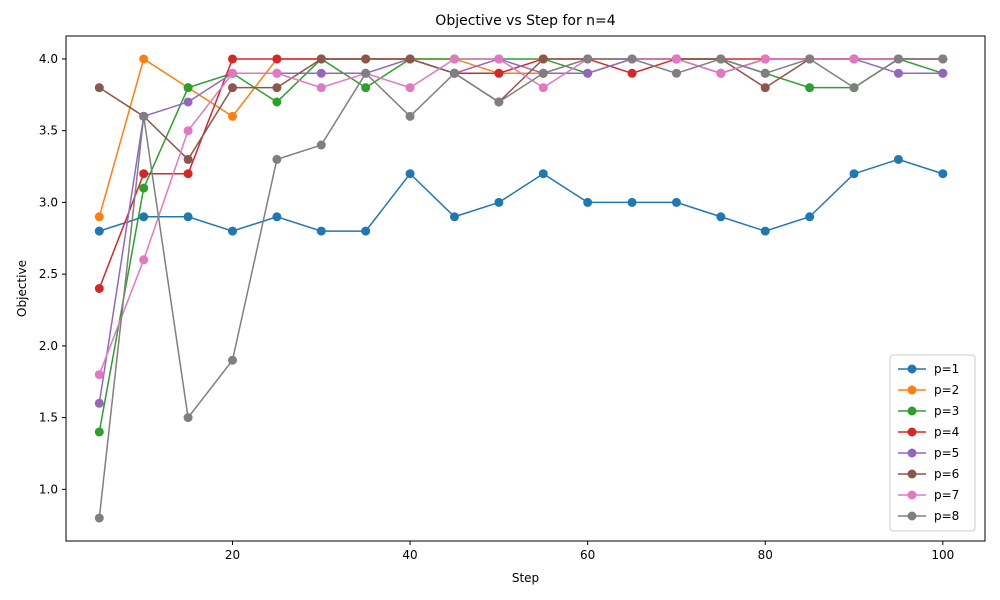 The height and width of the screenshot is (600, 1000). I want to click on legend-label: p=3, so click(946, 411).